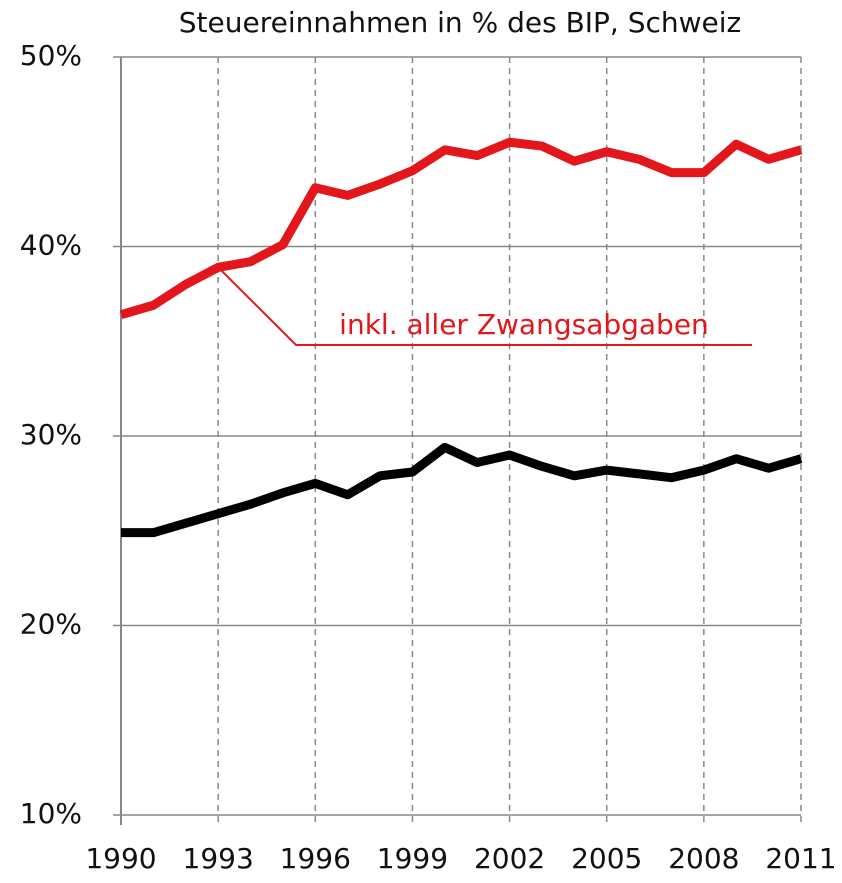 This screenshot has height=883, width=842. What do you see at coordinates (218, 858) in the screenshot?
I see `x-tick-label: 1993` at bounding box center [218, 858].